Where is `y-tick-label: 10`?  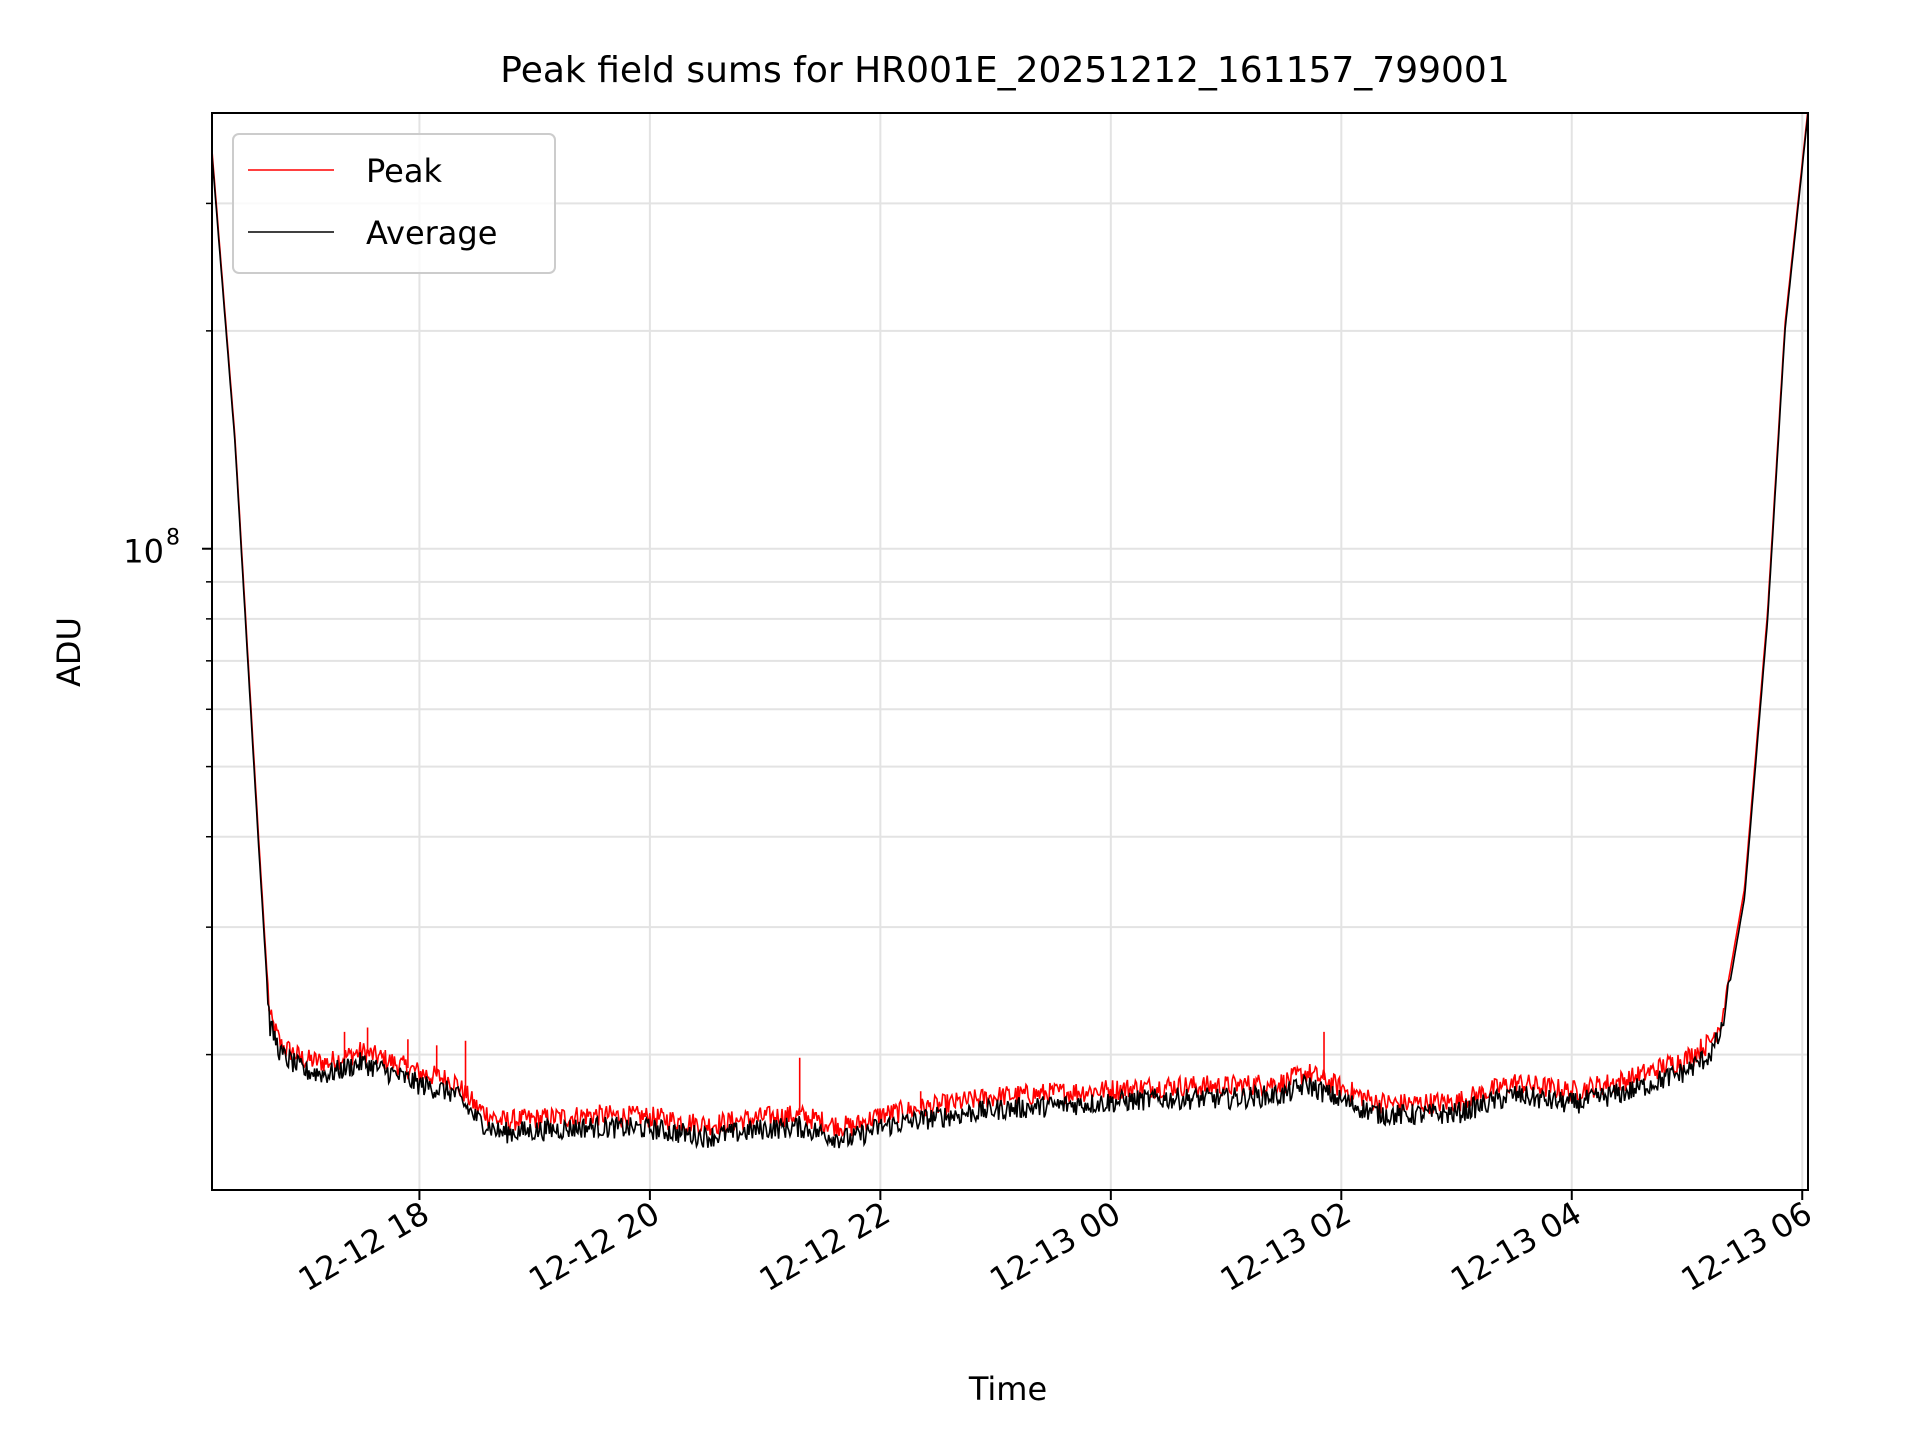 y-tick-label: 10 is located at coordinates (143, 552).